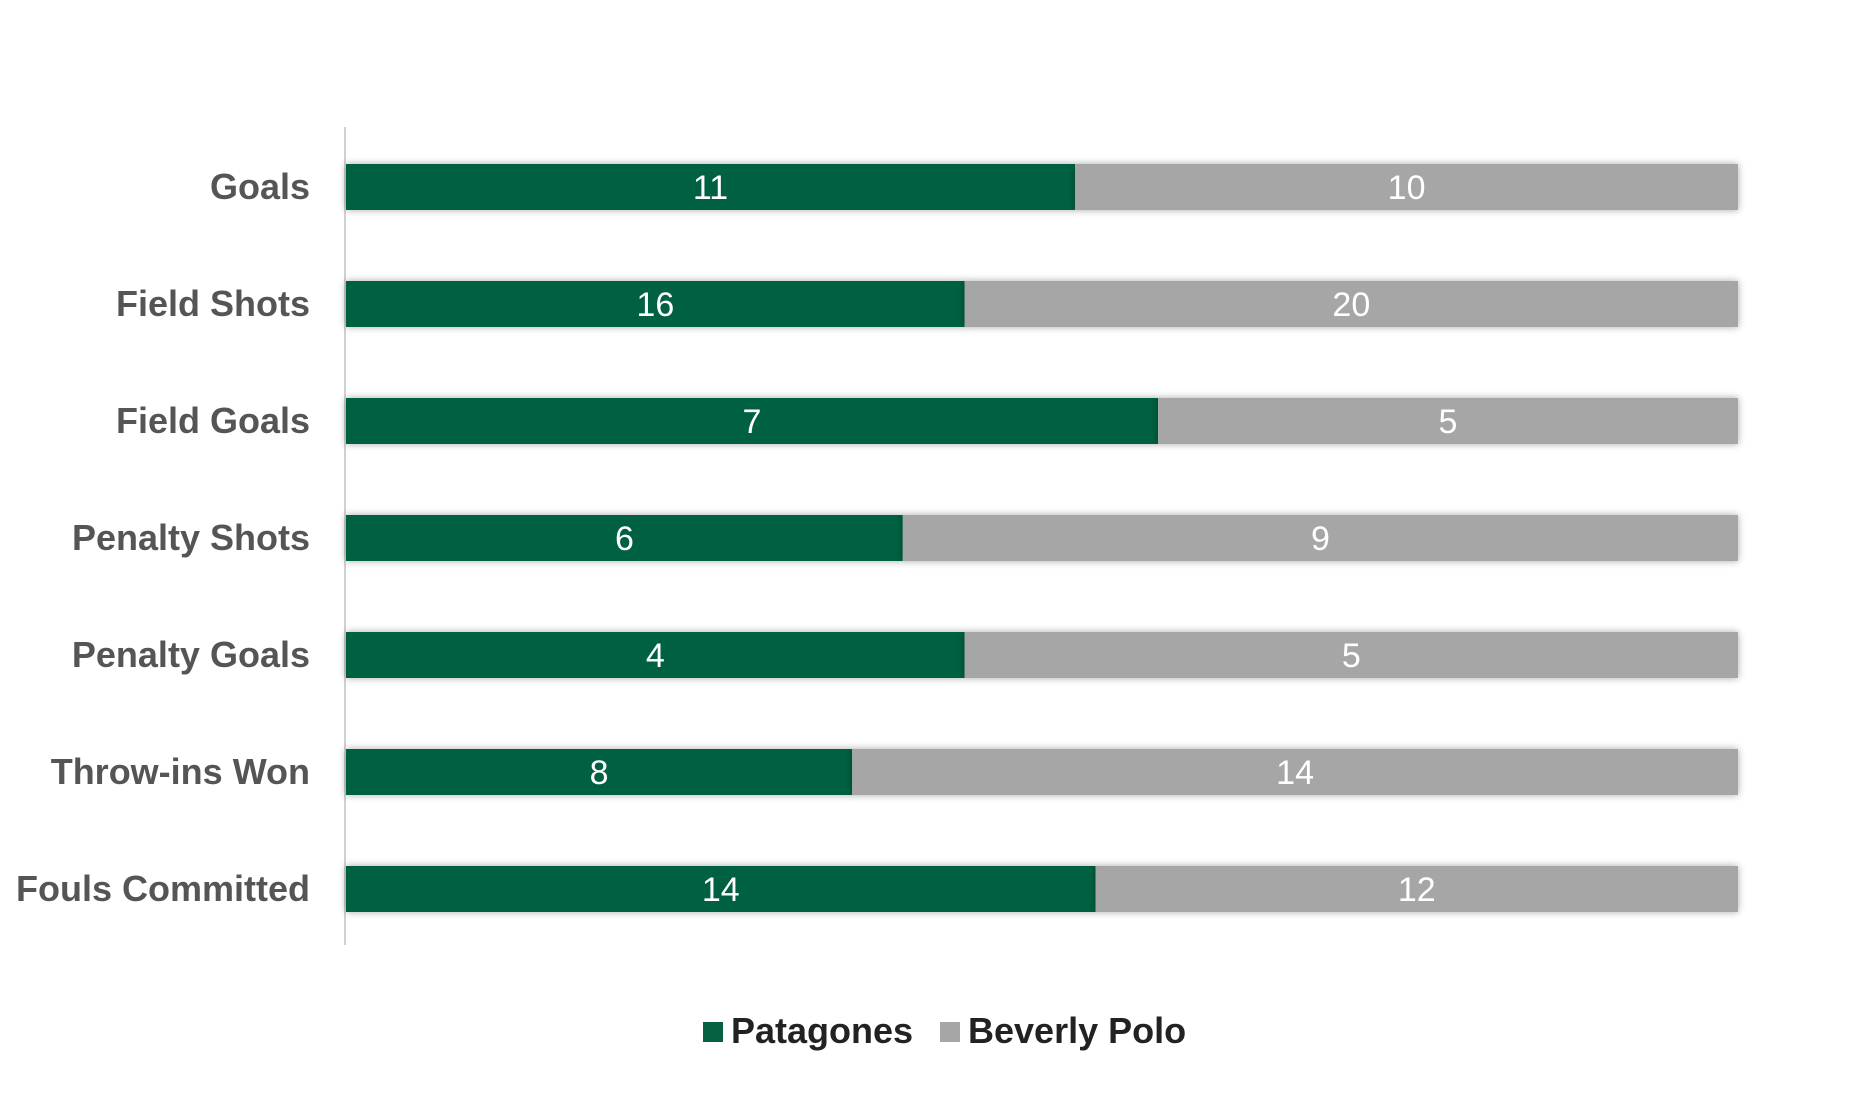 Image resolution: width=1851 pixels, height=1095 pixels. What do you see at coordinates (213, 420) in the screenshot?
I see `category-label: Field Goals` at bounding box center [213, 420].